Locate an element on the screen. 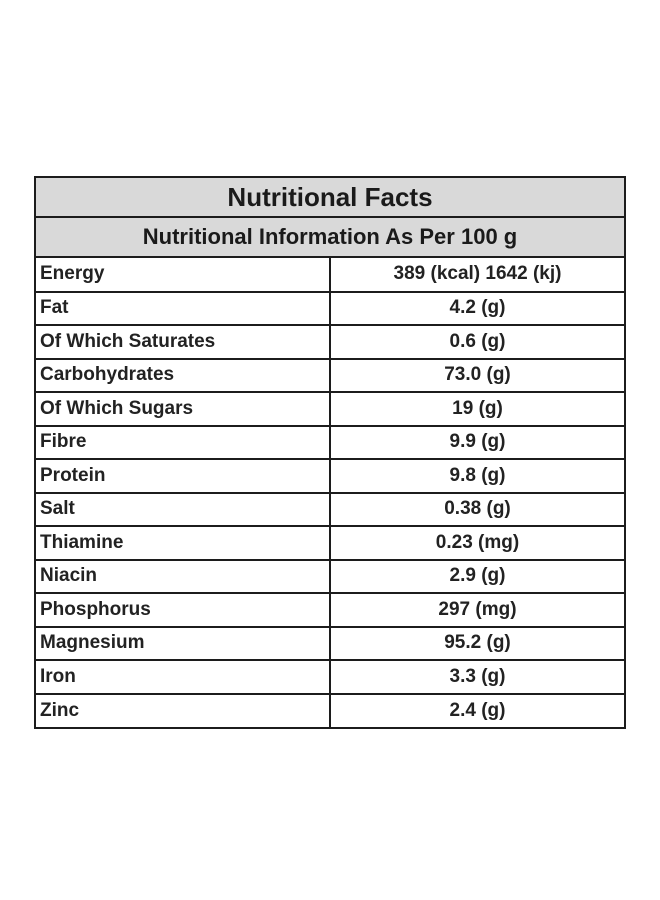  nutrient-name: Of Which Saturates is located at coordinates (183, 341).